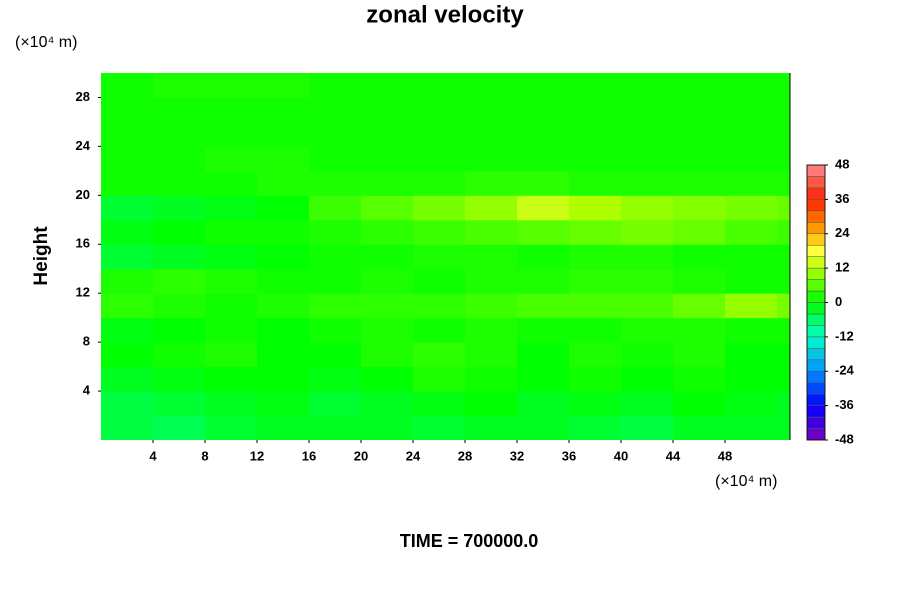 This screenshot has width=900, height=605. Describe the element at coordinates (83, 145) in the screenshot. I see `y-tick-label: 24` at that location.